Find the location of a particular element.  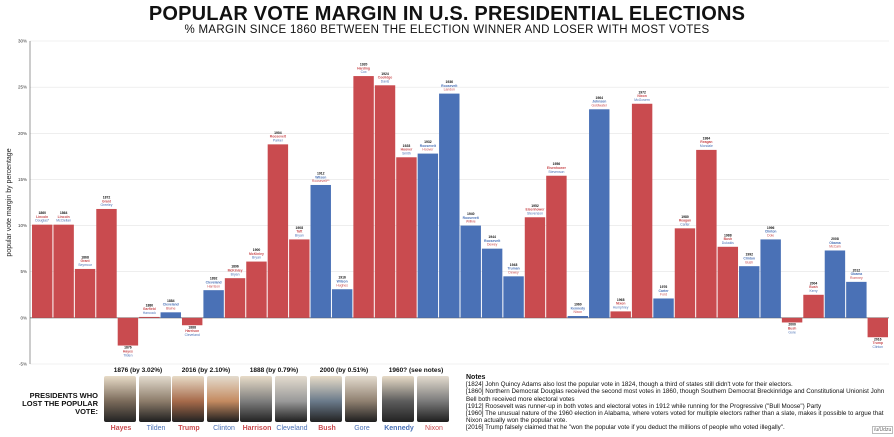

bar-label-winner: Roosevelt is located at coordinates (492, 241).